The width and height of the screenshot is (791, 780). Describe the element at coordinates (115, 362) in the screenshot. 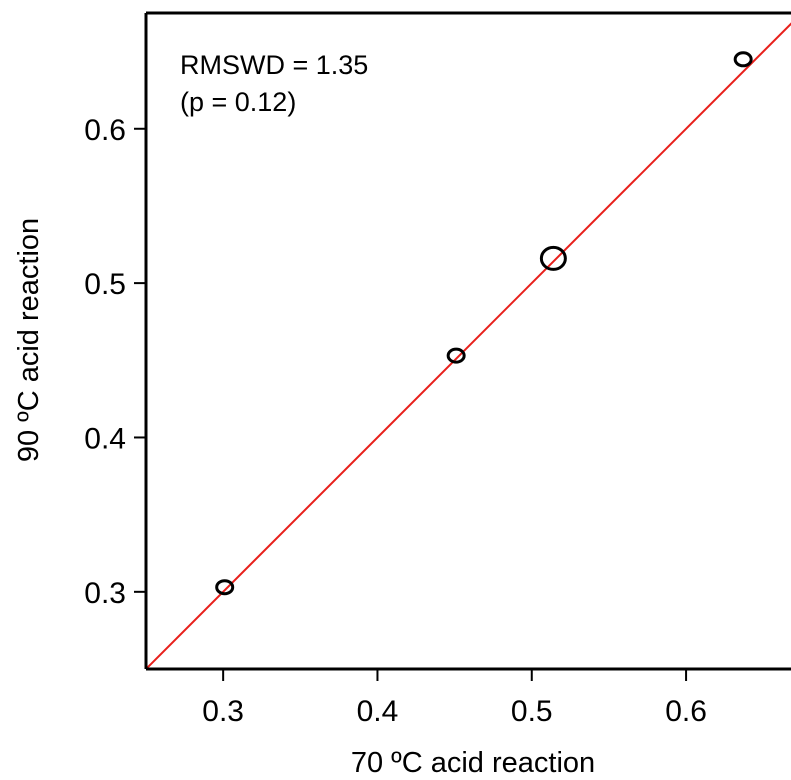

I see `y-ticks: 0.3 0.4 0.5 0.6` at that location.